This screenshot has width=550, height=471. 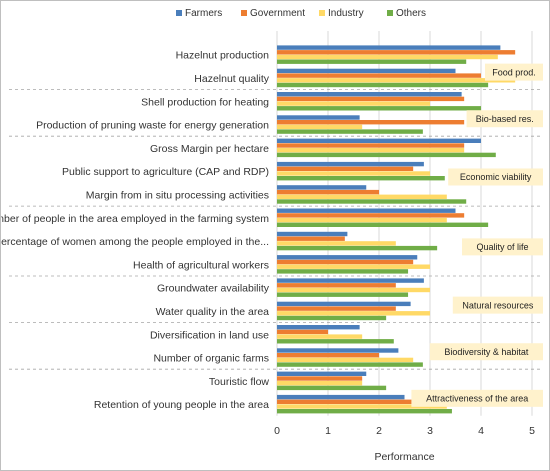 I want to click on legend-item-others: Others, so click(x=406, y=13).